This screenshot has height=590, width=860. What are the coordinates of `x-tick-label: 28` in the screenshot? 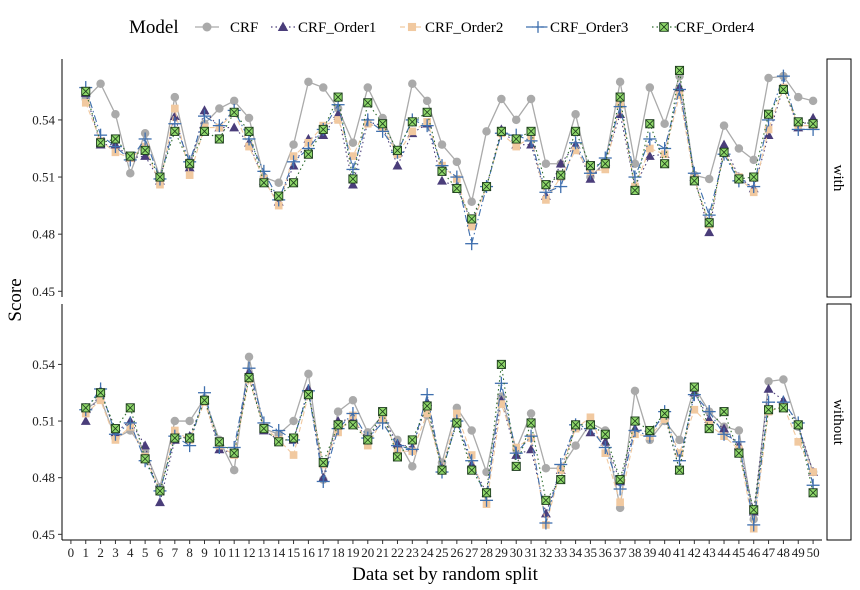 It's located at (486, 552).